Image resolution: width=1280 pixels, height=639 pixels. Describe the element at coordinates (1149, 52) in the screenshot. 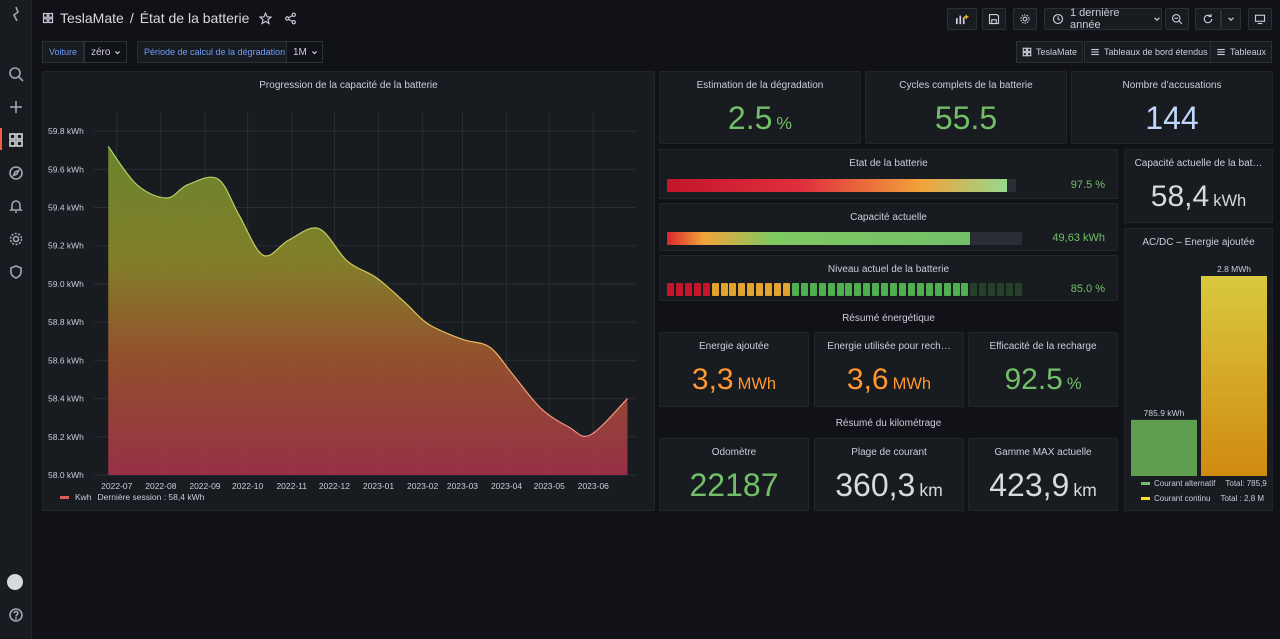

I see `extended-dashboards-link: Tableaux de bord étendus` at that location.